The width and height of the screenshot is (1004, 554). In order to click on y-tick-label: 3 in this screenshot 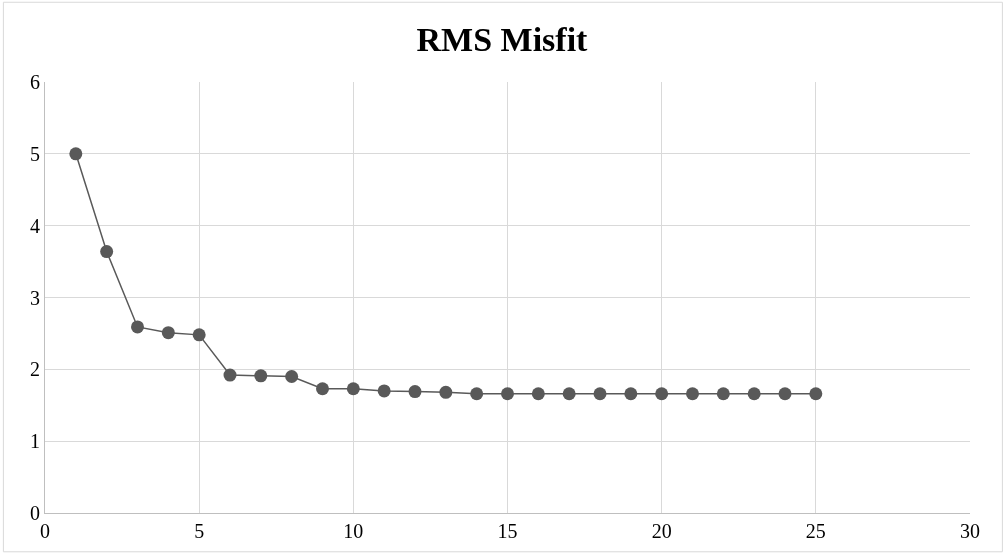, I will do `click(35, 297)`.